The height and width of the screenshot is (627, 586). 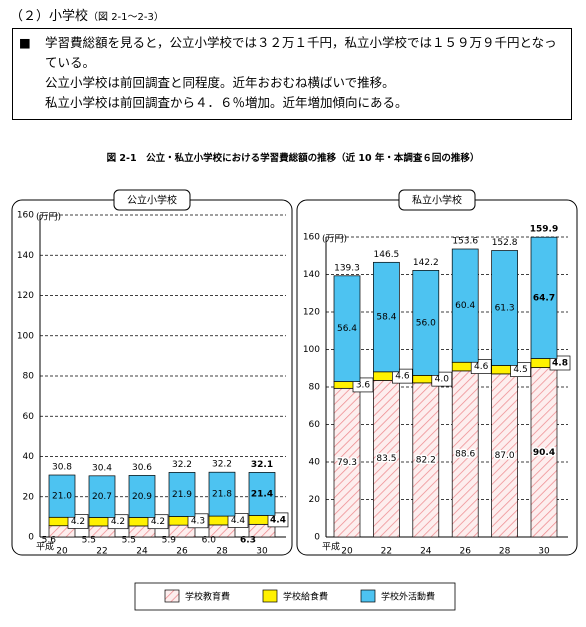 What do you see at coordinates (387, 255) in the screenshot?
I see `total-label: 146.5` at bounding box center [387, 255].